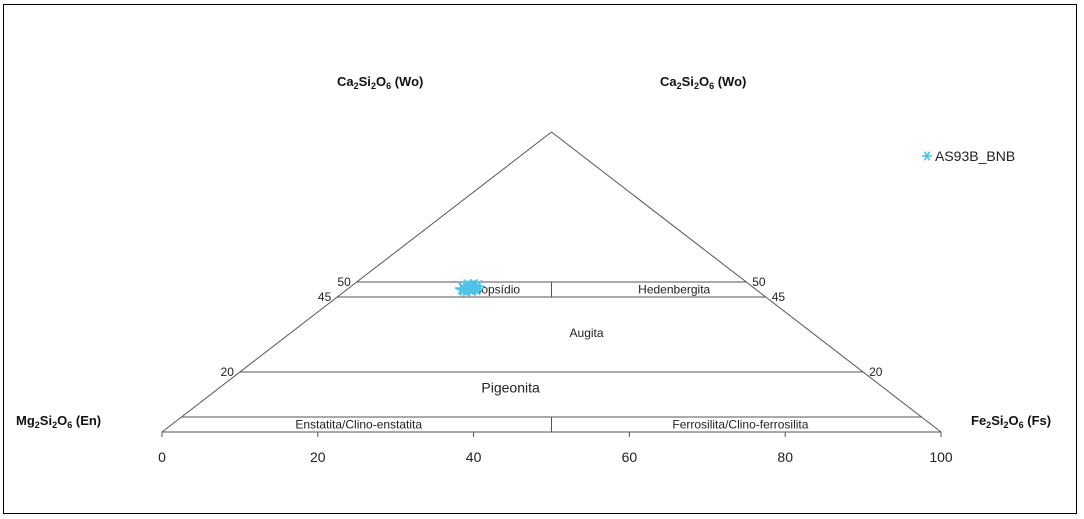 This screenshot has width=1084, height=519. I want to click on corner-label-bottom-right: Fe2Si2O6 (Fs), so click(1011, 421).